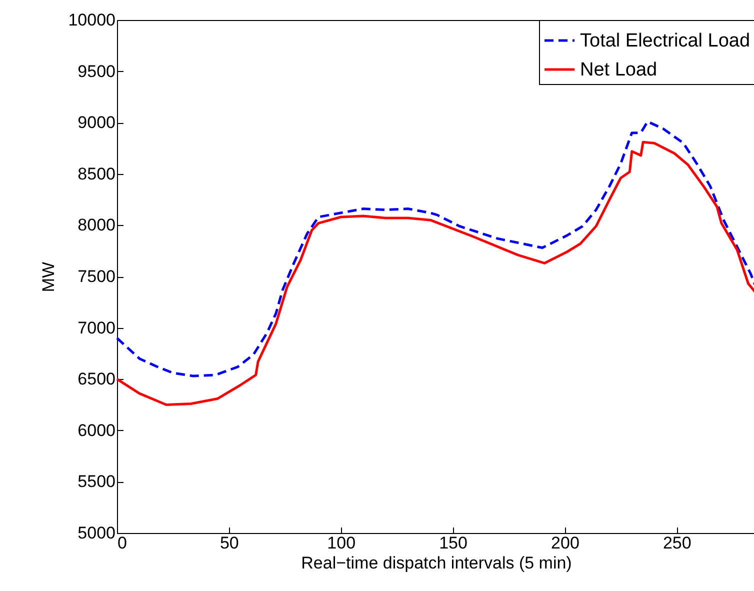  I want to click on x-tick-label: 200, so click(565, 543).